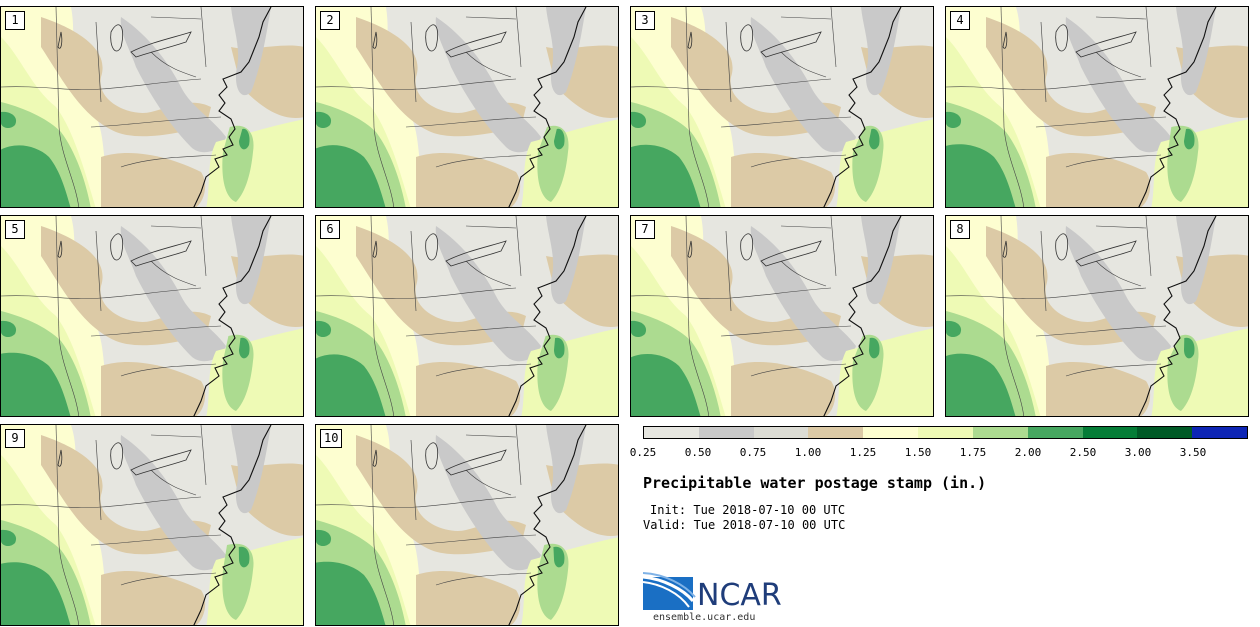  Describe the element at coordinates (782, 107) in the screenshot. I see `ensemble-member-stamp: 3` at that location.